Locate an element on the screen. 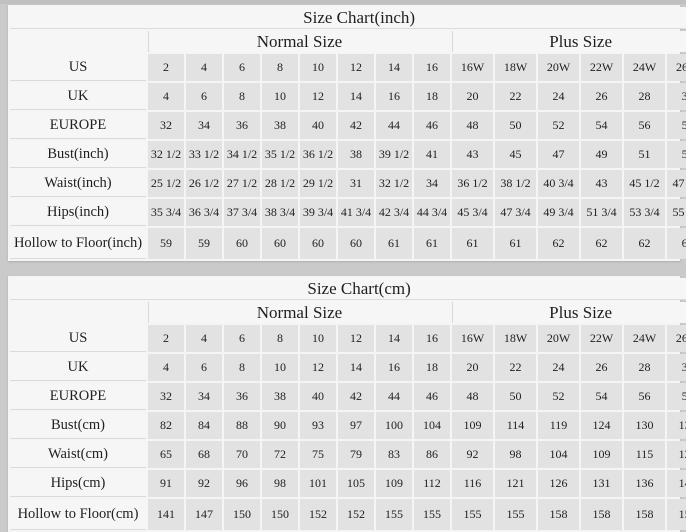 The width and height of the screenshot is (686, 532). size-cell: 36 is located at coordinates (242, 396).